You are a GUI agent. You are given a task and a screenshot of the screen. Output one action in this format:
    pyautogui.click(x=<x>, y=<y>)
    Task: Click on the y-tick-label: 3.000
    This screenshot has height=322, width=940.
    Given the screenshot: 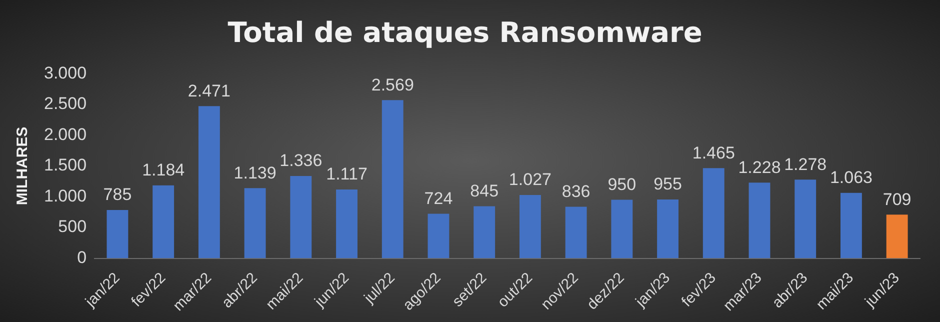 What is the action you would take?
    pyautogui.click(x=65, y=72)
    